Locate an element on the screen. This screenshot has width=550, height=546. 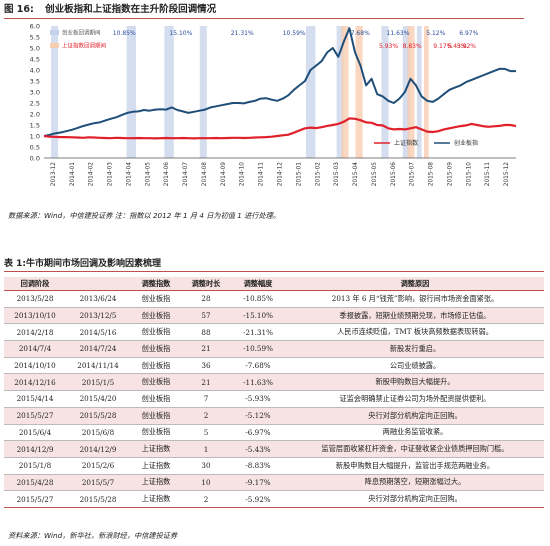
col-header-period: 回调阶段 is located at coordinates (35, 284).